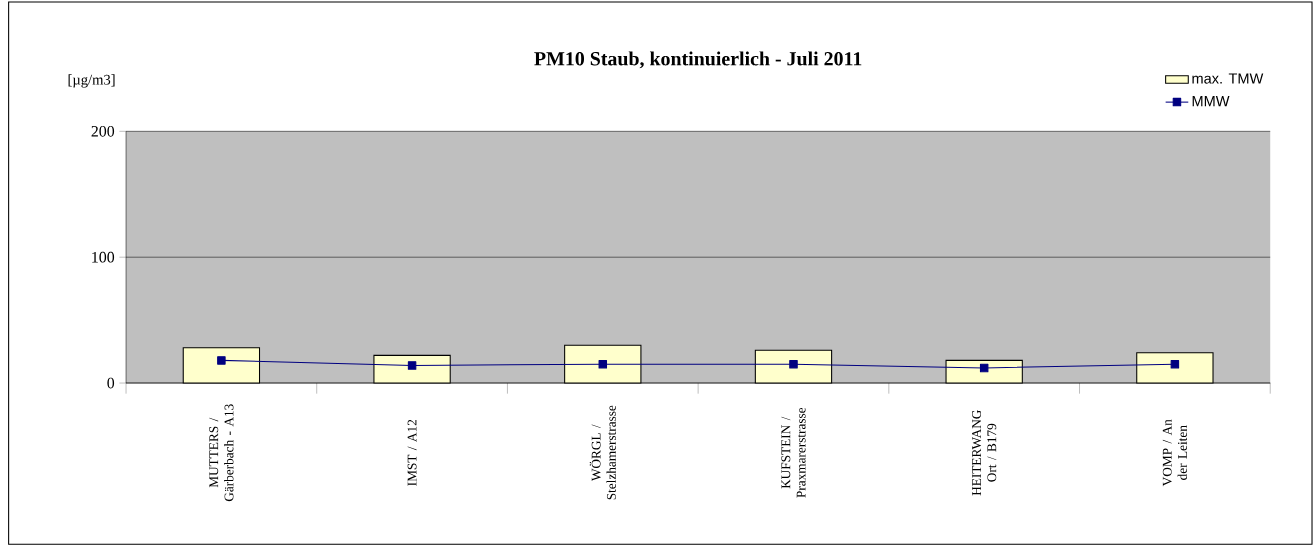 This screenshot has width=1314, height=546. Describe the element at coordinates (698, 60) in the screenshot. I see `chart-title: PM10 Staub, kontinuierlich - Juli 2011` at that location.